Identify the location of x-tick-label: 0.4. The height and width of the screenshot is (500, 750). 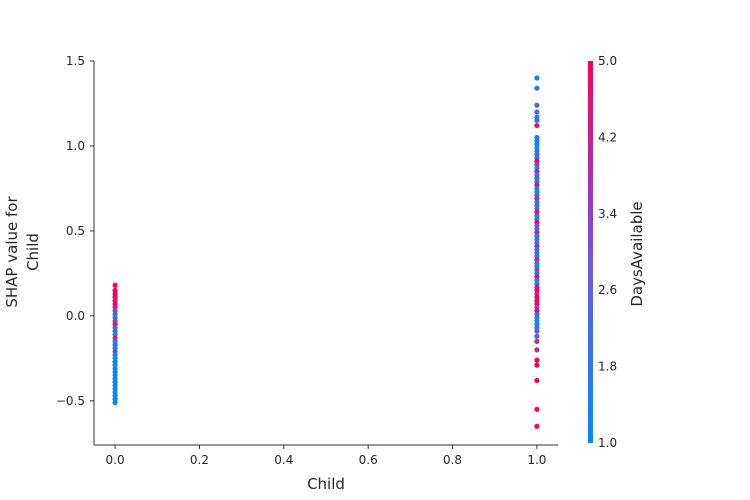
(283, 460).